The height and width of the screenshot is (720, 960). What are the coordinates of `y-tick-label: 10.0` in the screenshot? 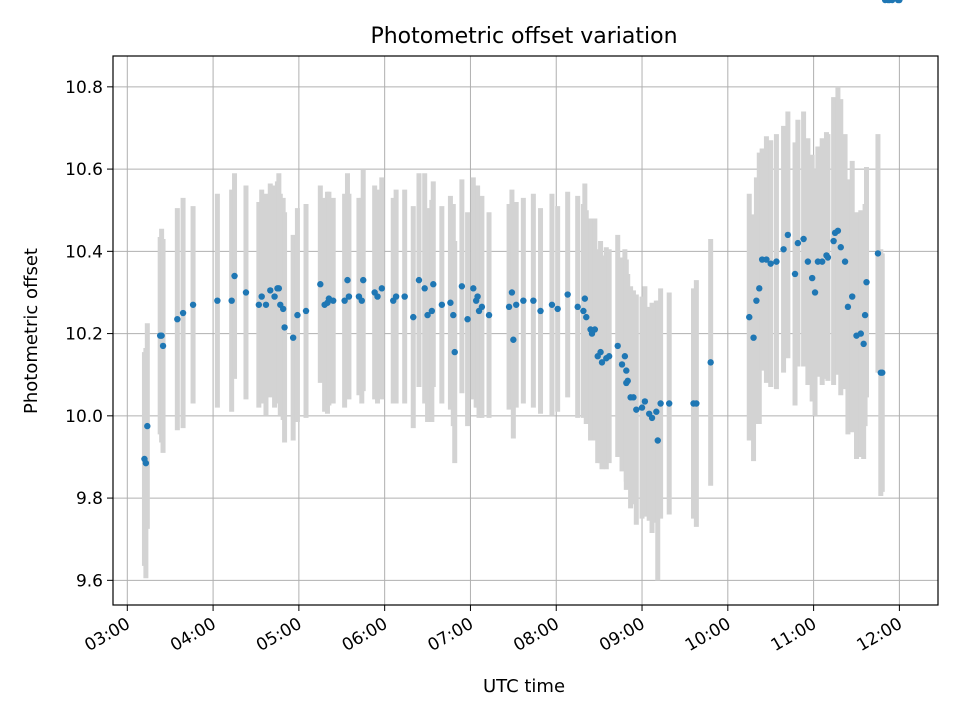 It's located at (84, 417).